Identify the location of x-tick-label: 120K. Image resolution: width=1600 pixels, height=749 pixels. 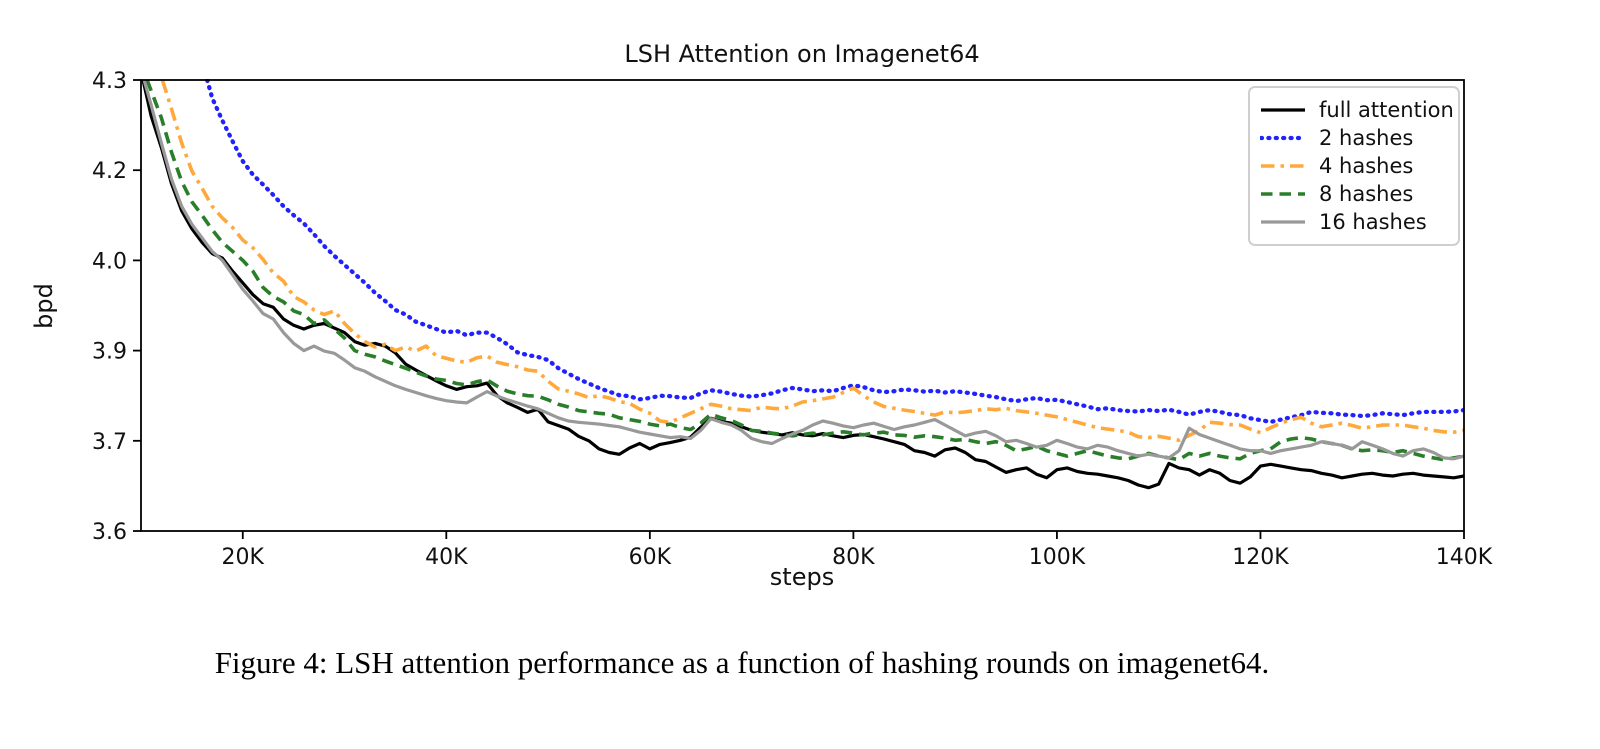
(1260, 557).